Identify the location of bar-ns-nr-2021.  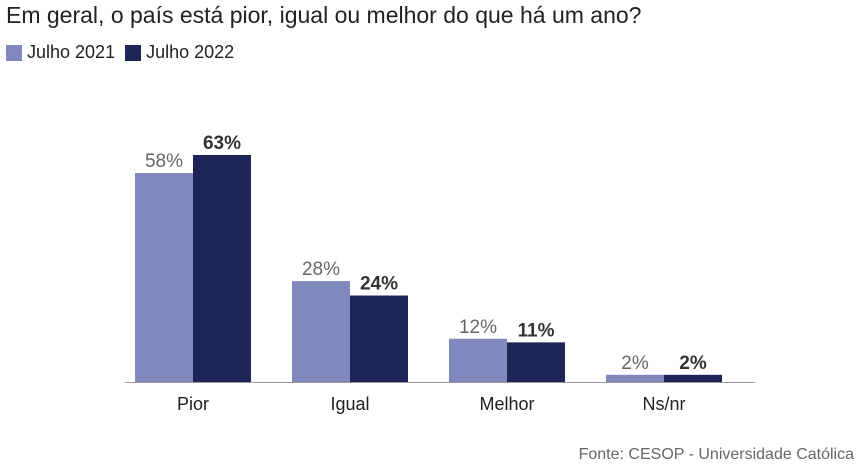
(635, 378).